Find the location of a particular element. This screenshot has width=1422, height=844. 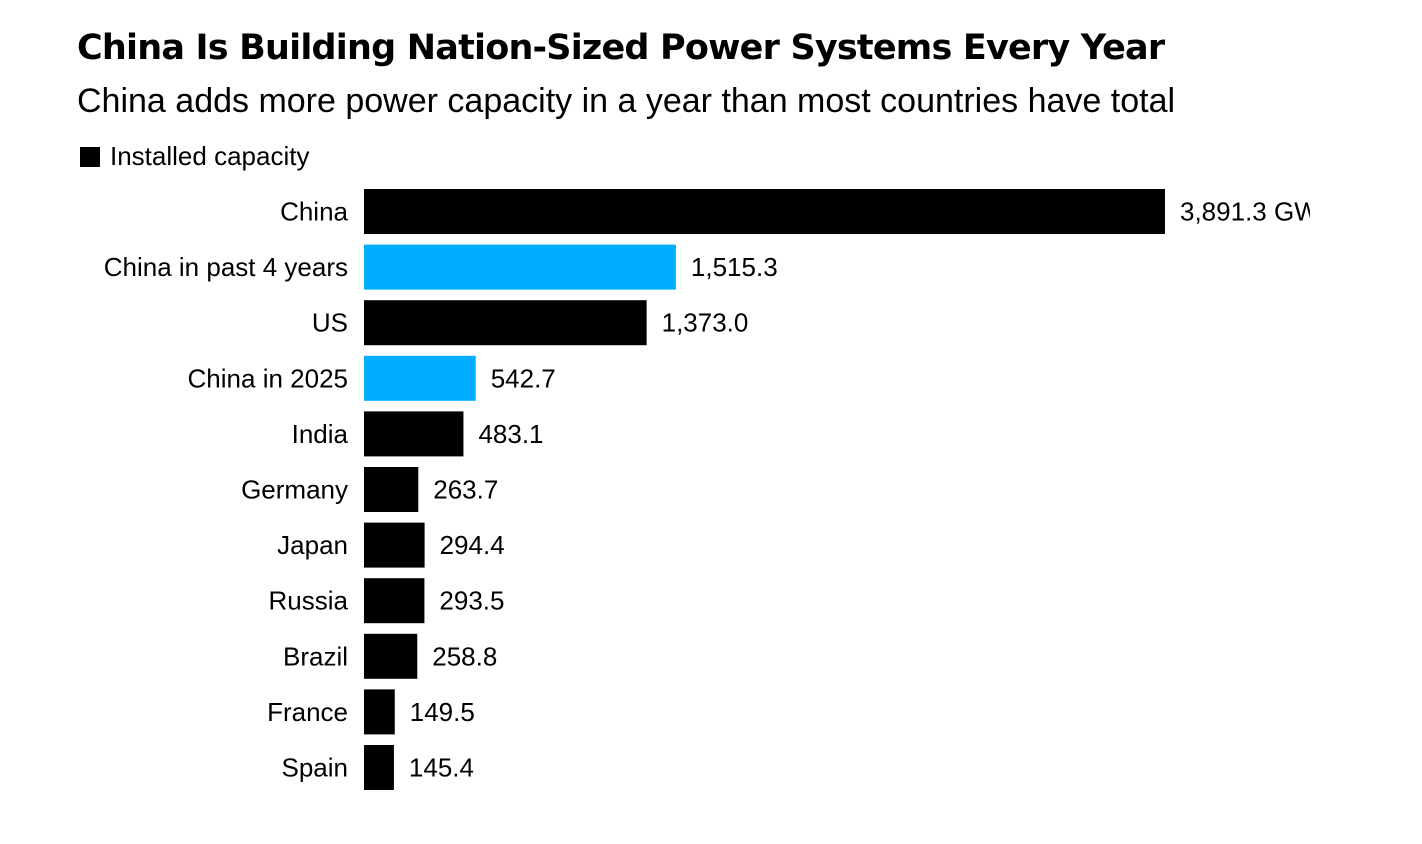

value-label: 149.5 is located at coordinates (442, 712).